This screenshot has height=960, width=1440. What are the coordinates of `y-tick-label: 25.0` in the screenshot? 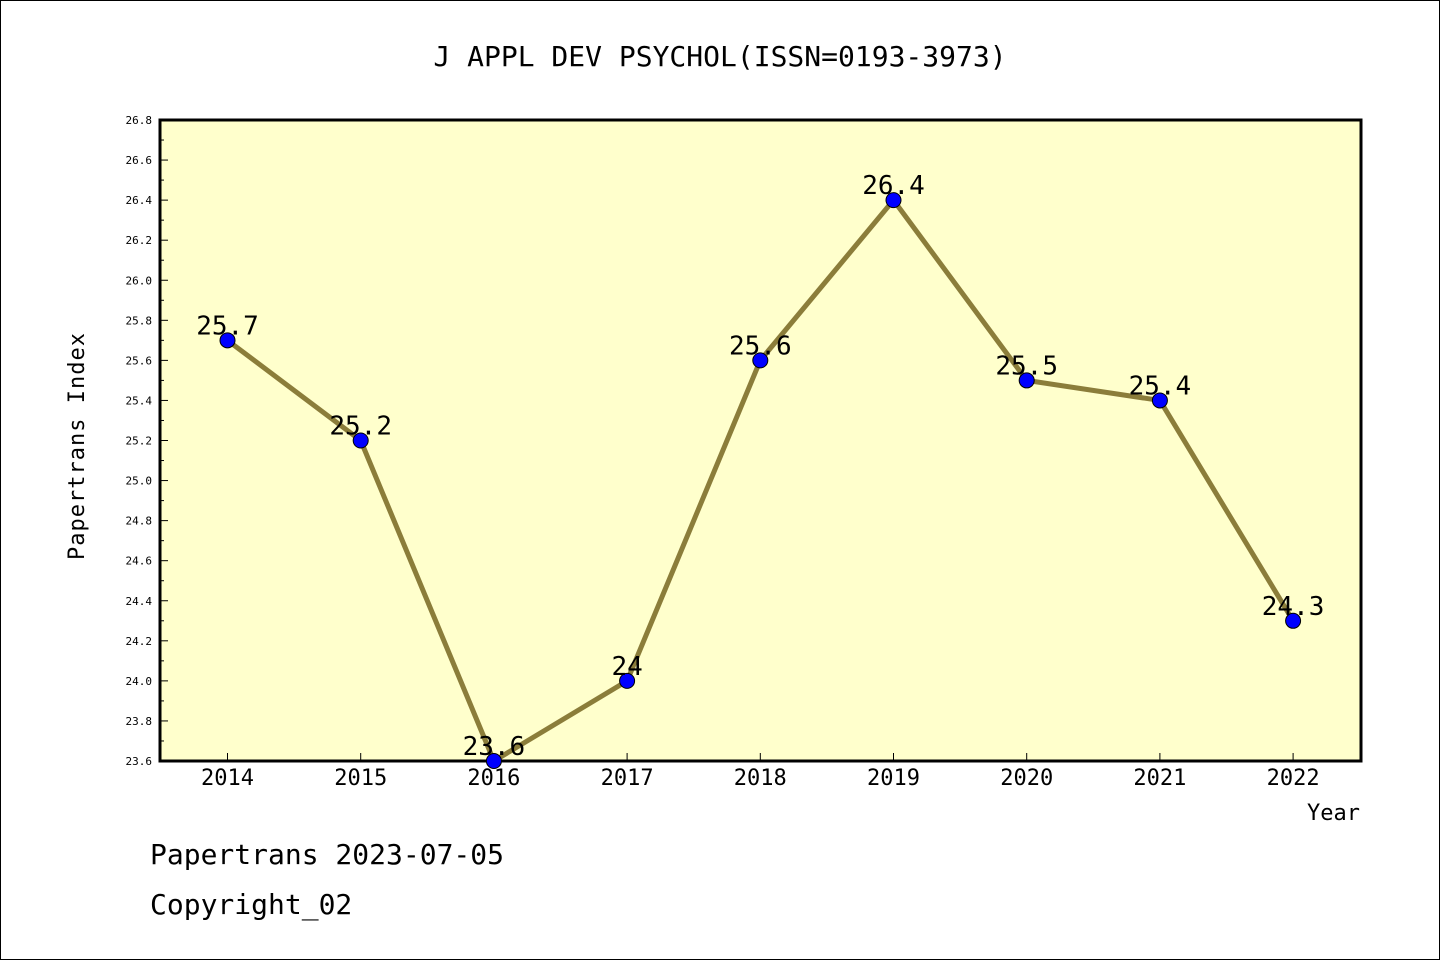 It's located at (139, 481).